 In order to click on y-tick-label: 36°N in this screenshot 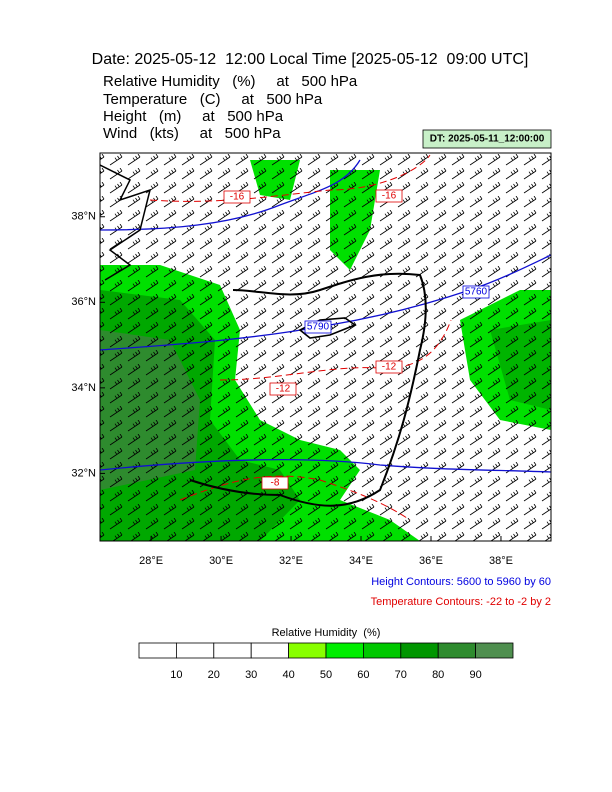, I will do `click(83, 302)`.